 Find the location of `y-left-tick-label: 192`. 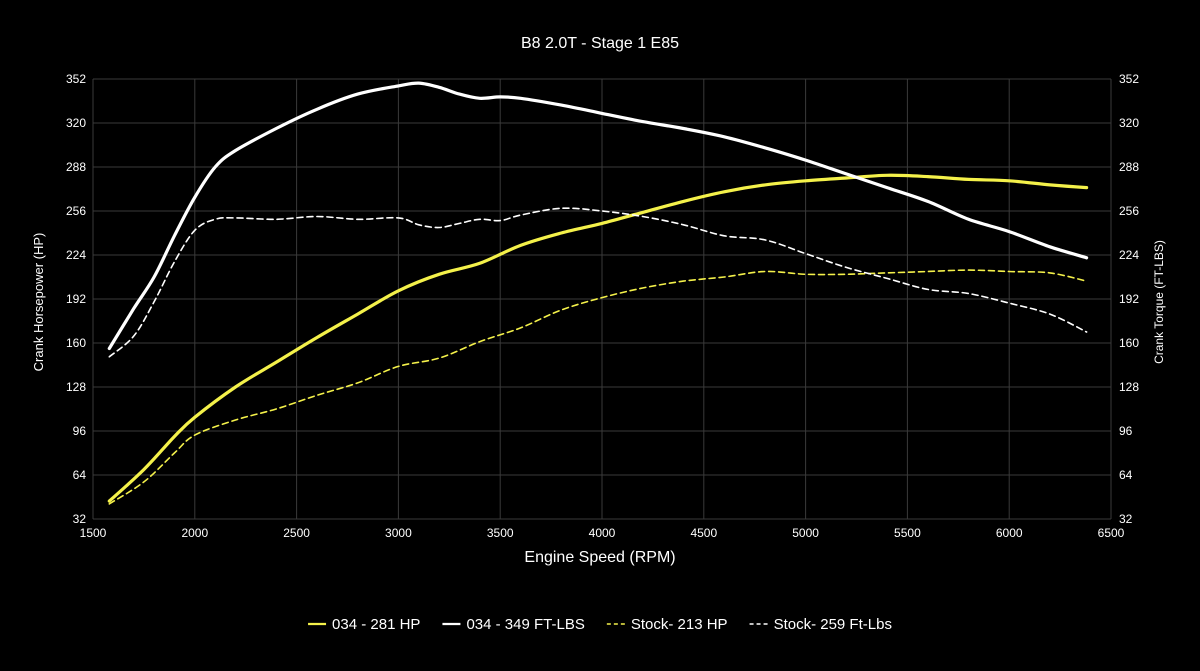

y-left-tick-label: 192 is located at coordinates (76, 299).